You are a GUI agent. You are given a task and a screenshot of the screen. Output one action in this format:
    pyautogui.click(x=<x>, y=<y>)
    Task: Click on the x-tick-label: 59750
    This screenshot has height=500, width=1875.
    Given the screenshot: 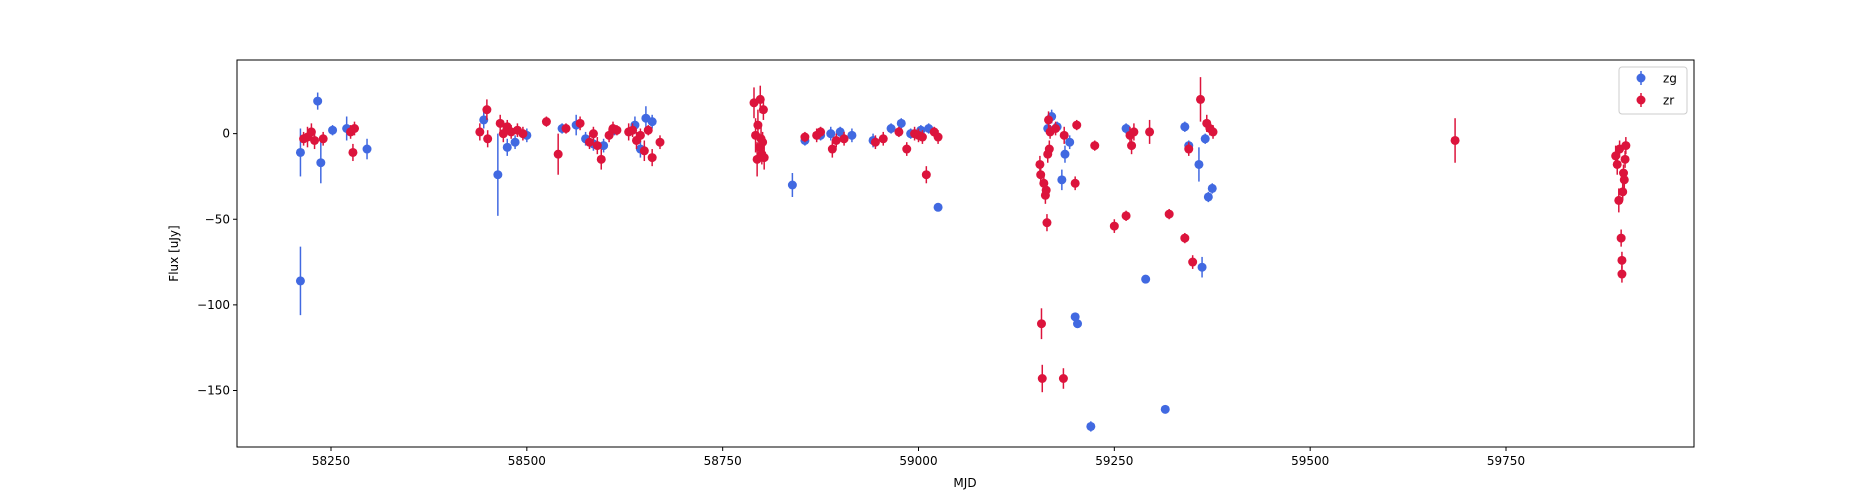 What is the action you would take?
    pyautogui.click(x=1506, y=461)
    